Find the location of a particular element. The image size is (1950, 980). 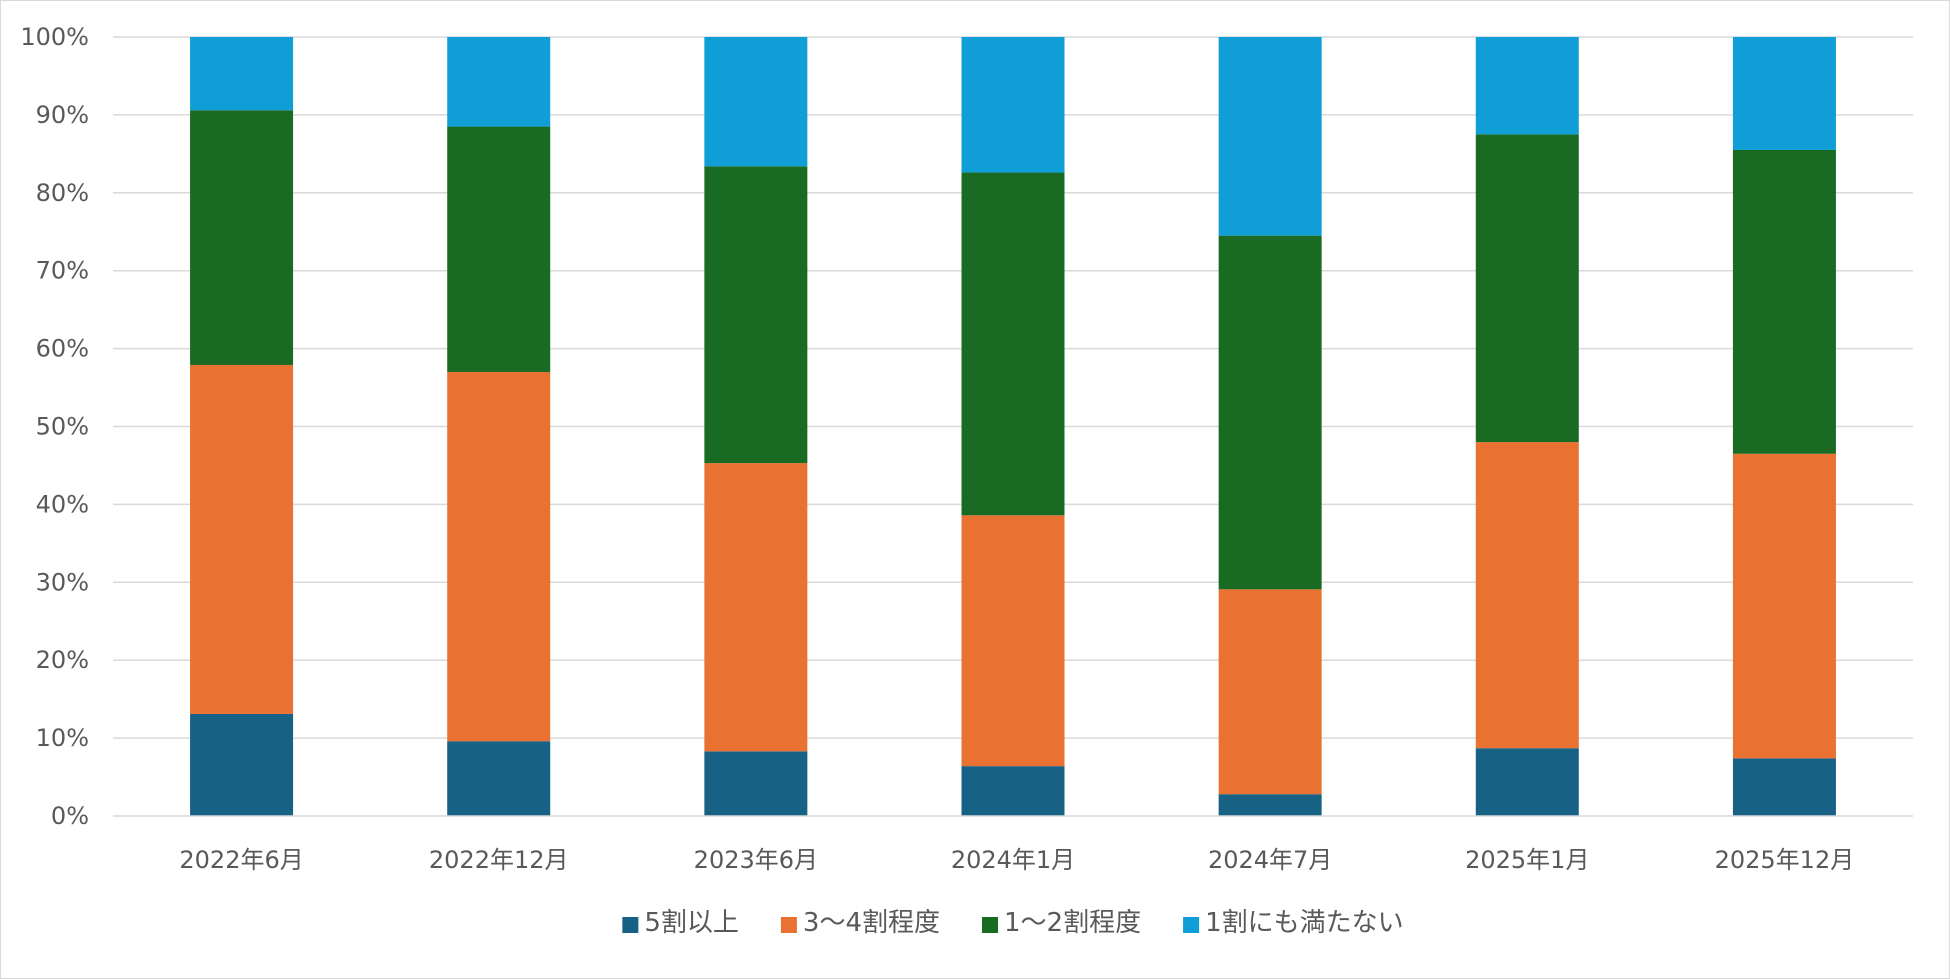

legend-item: 5割以上 is located at coordinates (680, 923).